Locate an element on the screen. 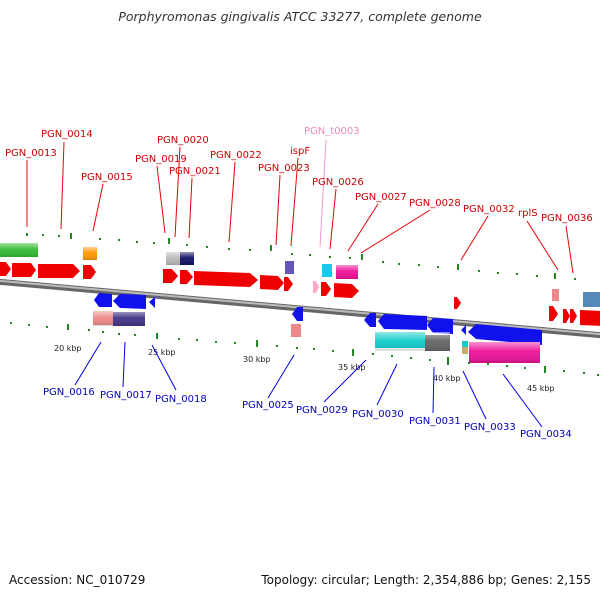 The width and height of the screenshot is (600, 600). scale-label: 30 kbp is located at coordinates (257, 359).